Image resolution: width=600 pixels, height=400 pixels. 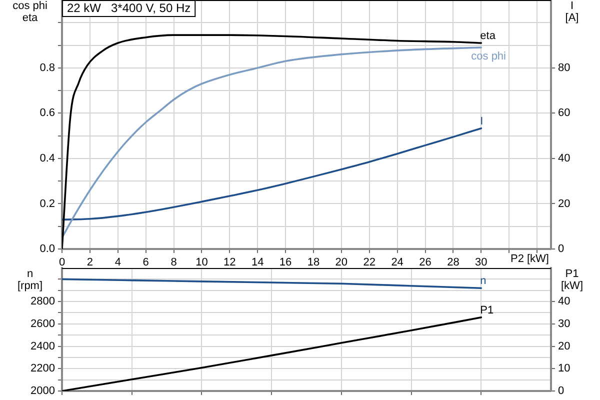 What do you see at coordinates (313, 262) in the screenshot?
I see `x-tick-label: 18` at bounding box center [313, 262].